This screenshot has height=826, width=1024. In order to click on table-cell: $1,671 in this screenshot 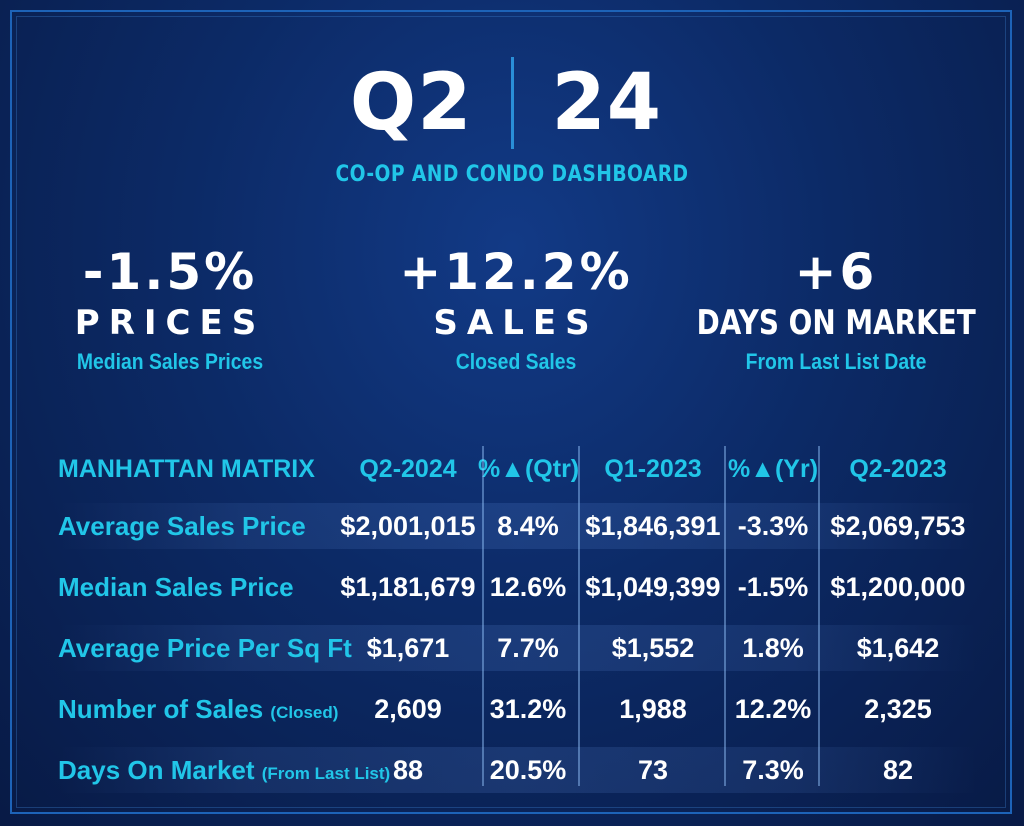, I will do `click(408, 647)`.